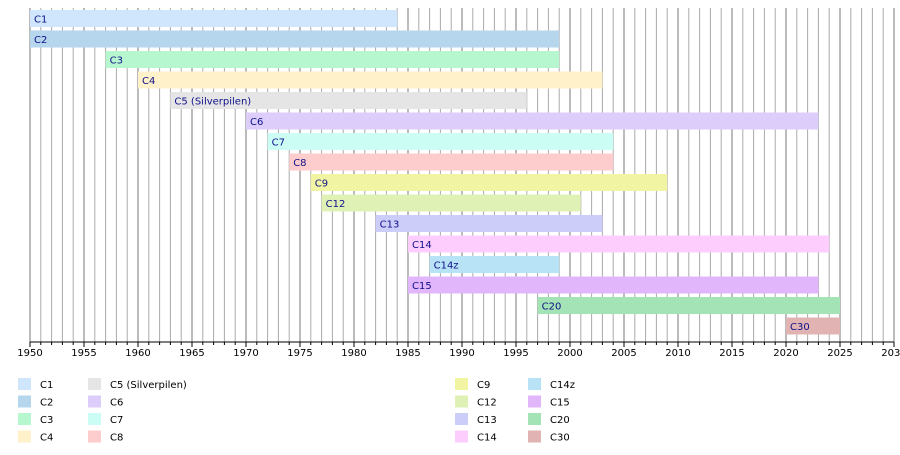 The image size is (900, 455). What do you see at coordinates (552, 307) in the screenshot?
I see `bar-label: C20` at bounding box center [552, 307].